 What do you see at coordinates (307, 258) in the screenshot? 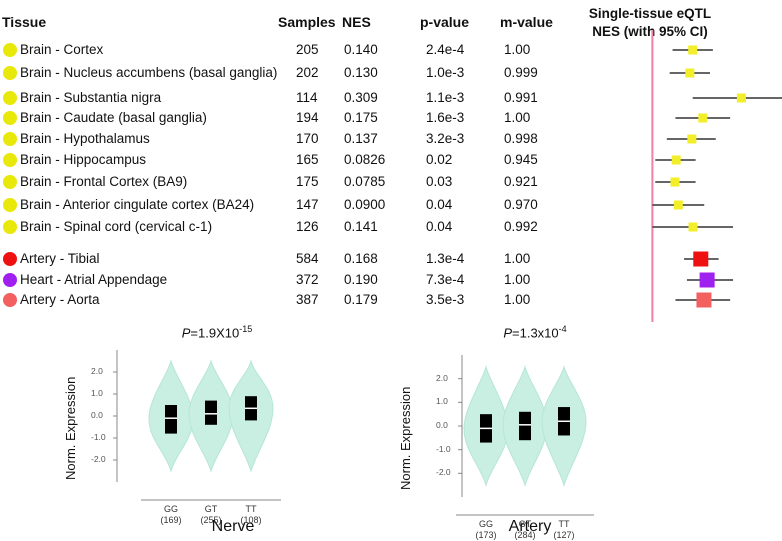
I see `sample-count: 584` at bounding box center [307, 258].